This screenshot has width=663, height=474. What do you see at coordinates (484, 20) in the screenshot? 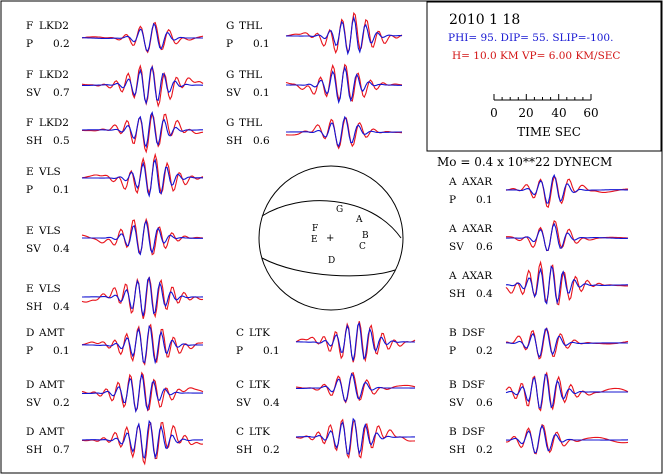
I see `event-date: 2010 1 18` at bounding box center [484, 20].